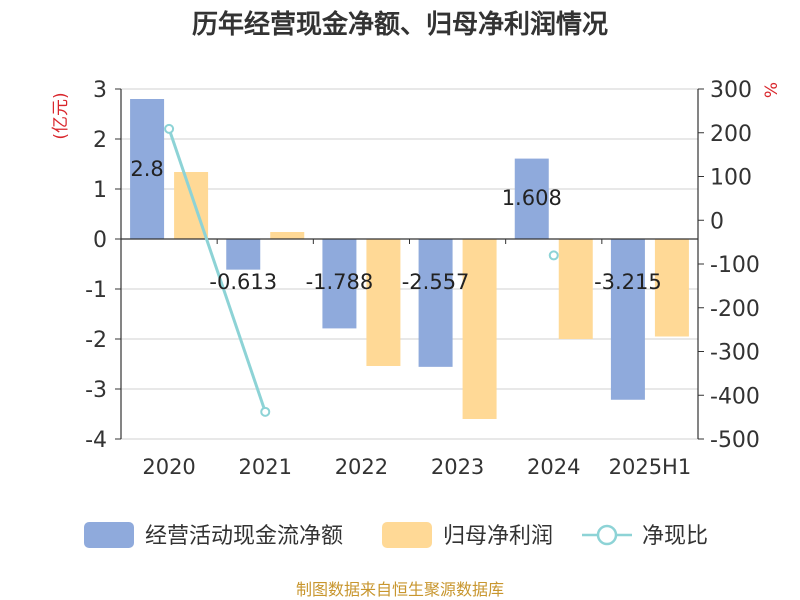 This screenshot has height=600, width=800. I want to click on left-tick-label: -1, so click(96, 290).